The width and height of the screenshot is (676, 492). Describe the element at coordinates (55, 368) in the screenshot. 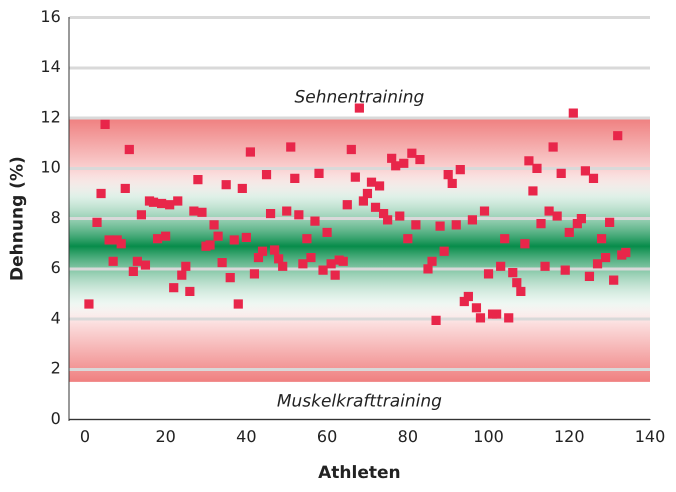

I see `y-tick-label: 2` at that location.